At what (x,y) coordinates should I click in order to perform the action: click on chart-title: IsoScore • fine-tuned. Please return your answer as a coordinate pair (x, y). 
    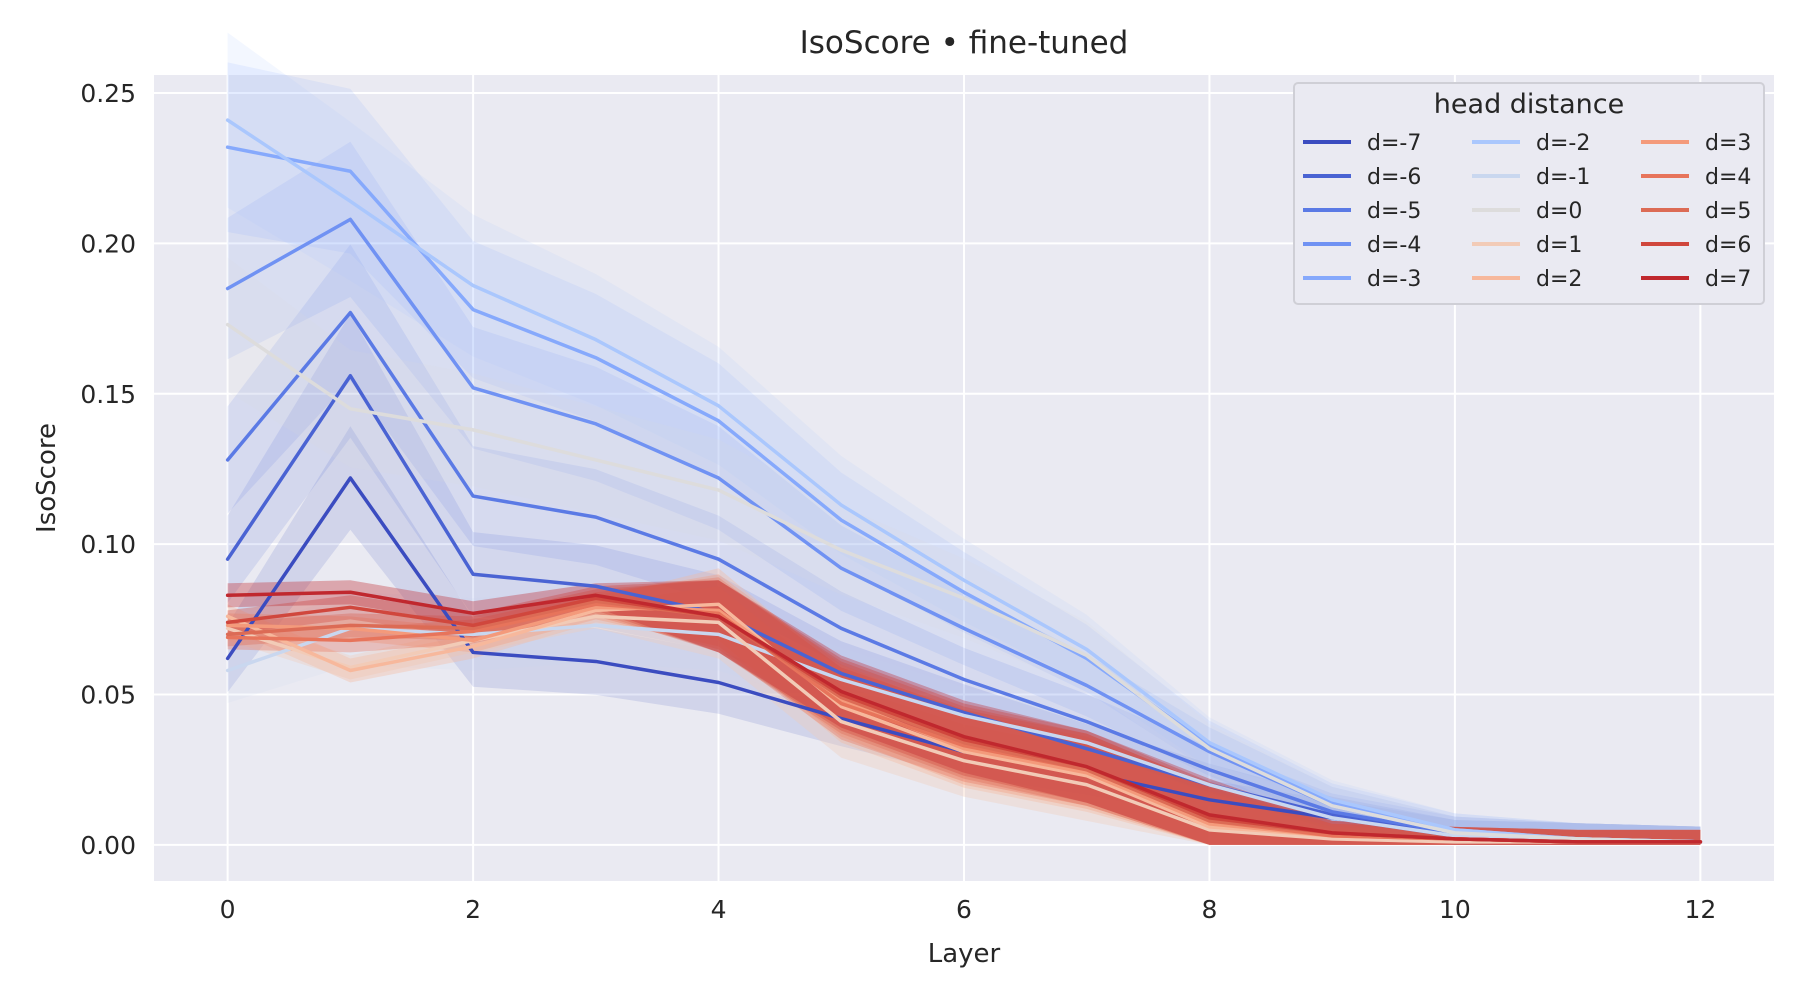
    Looking at the image, I should click on (964, 43).